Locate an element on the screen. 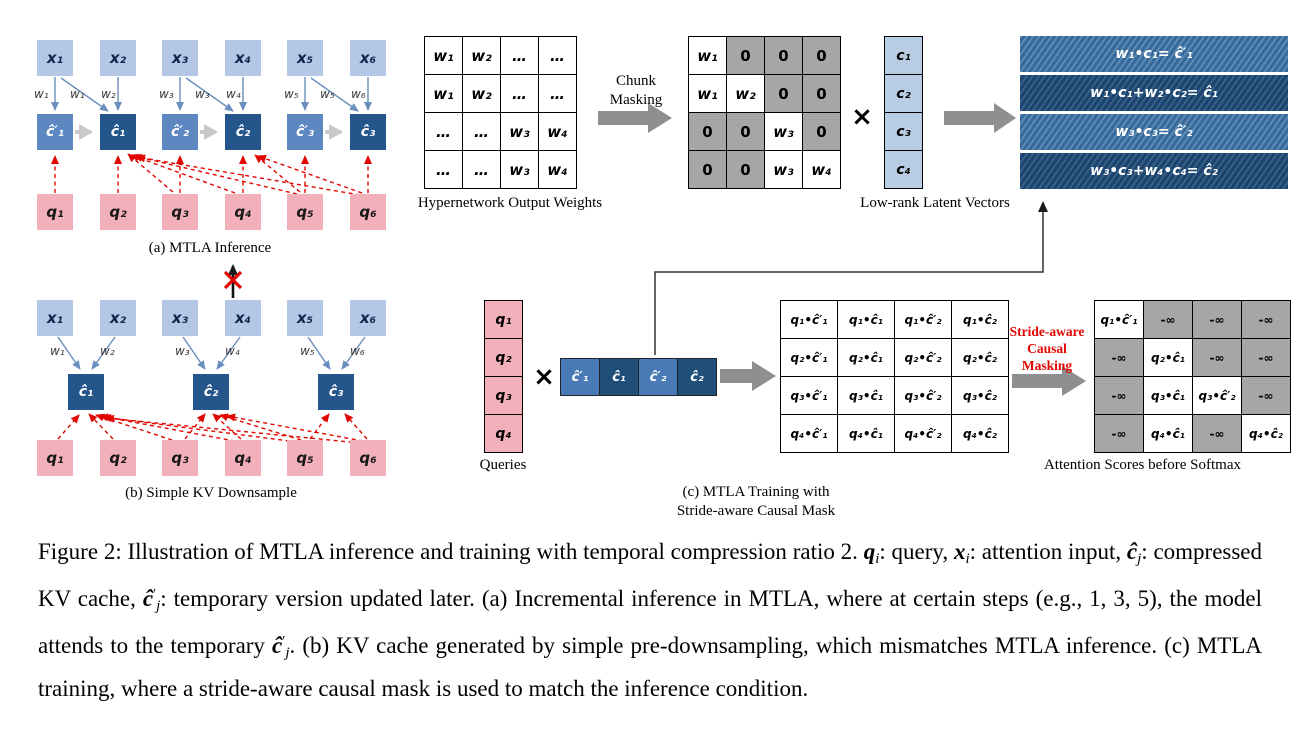 The height and width of the screenshot is (751, 1298). weight-label: w₅ is located at coordinates (291, 94).